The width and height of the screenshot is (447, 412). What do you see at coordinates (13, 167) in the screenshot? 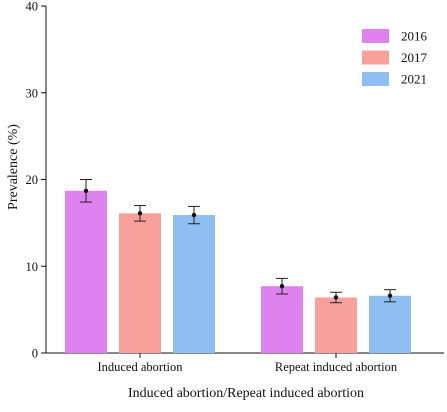
I see `y-axis-title: Prevalence (%)` at bounding box center [13, 167].